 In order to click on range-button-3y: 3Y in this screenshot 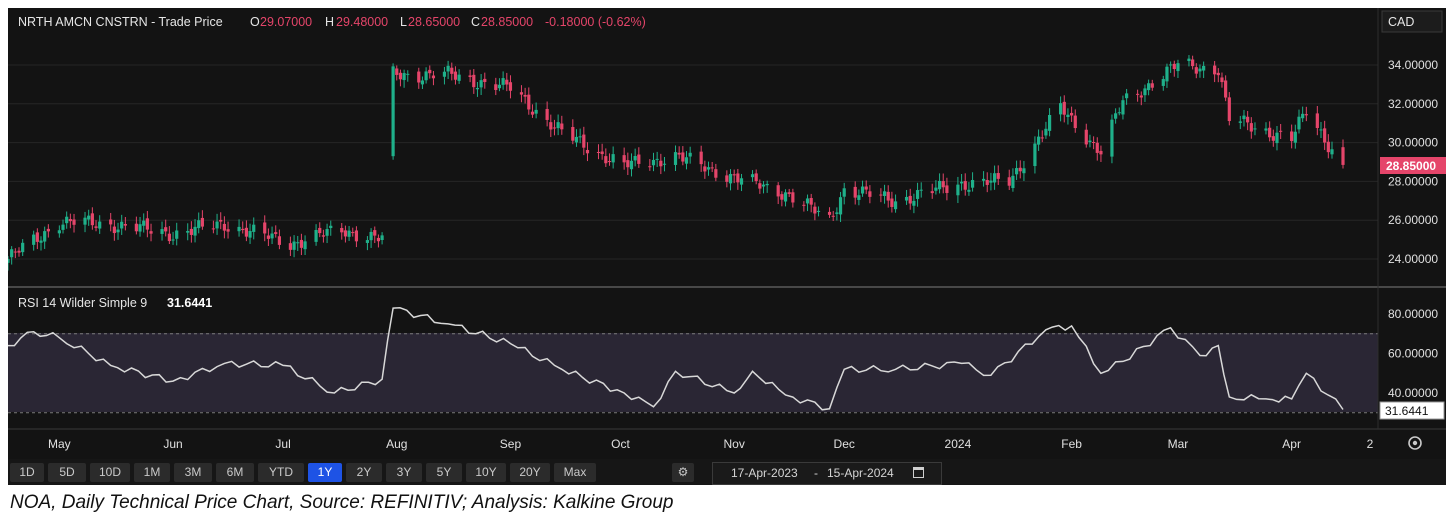, I will do `click(404, 472)`.